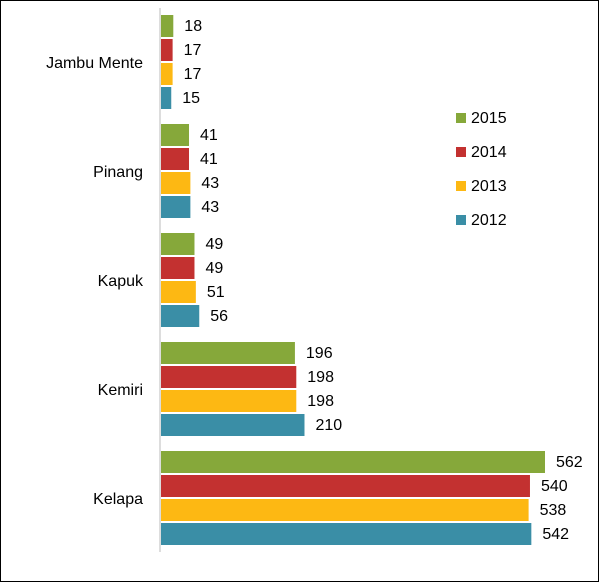 Image resolution: width=599 pixels, height=582 pixels. I want to click on value-label: 542, so click(555, 534).